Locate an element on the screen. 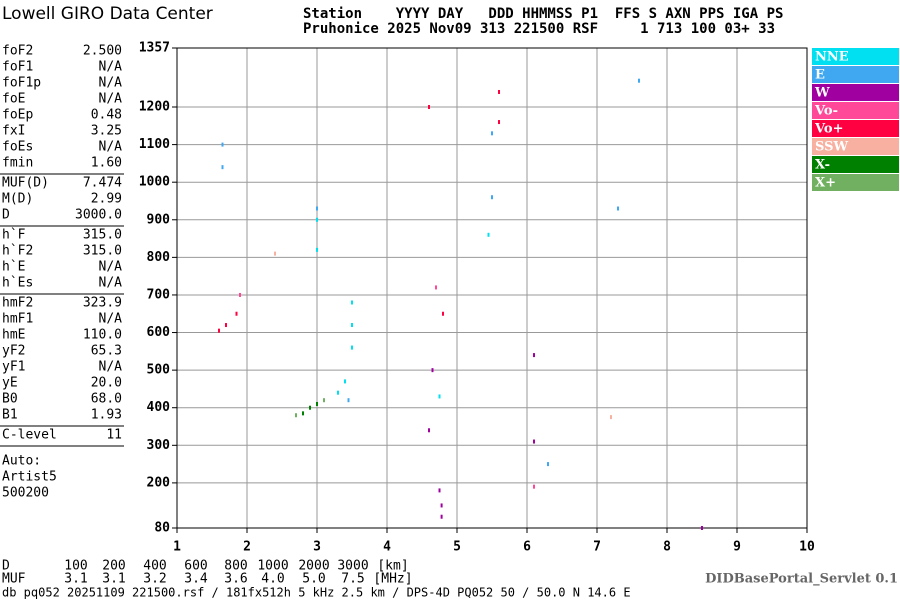 This screenshot has width=900, height=600. legend-label: Vo+ is located at coordinates (828, 129).